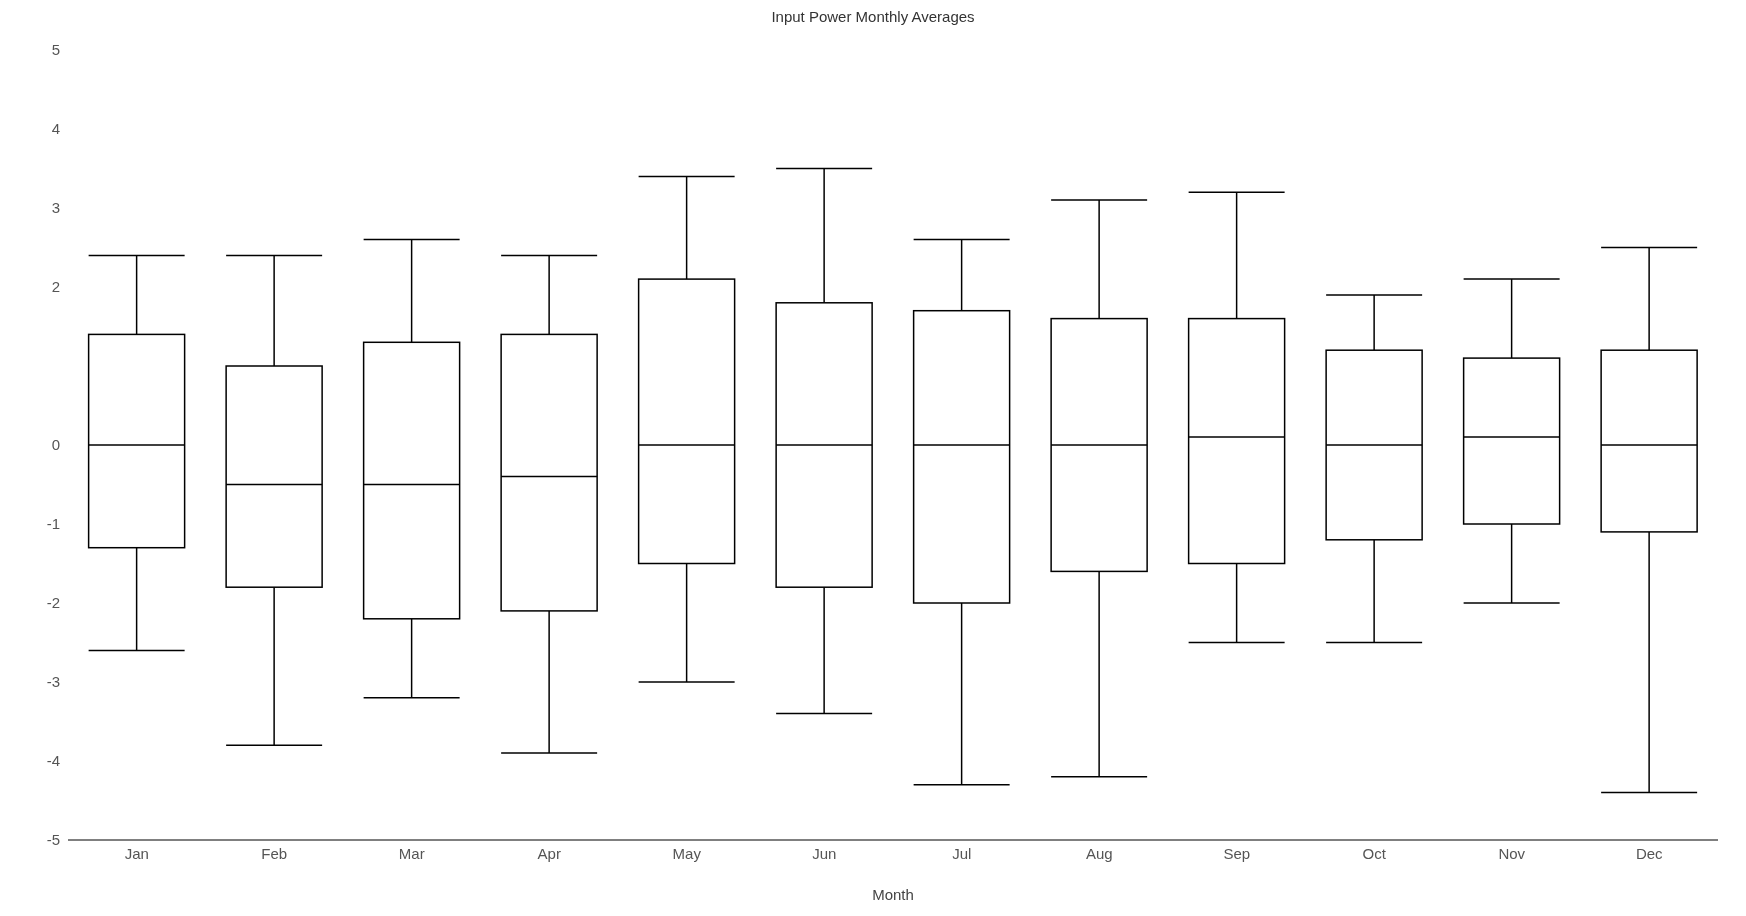  I want to click on y-tick-label: 5, so click(55, 50).